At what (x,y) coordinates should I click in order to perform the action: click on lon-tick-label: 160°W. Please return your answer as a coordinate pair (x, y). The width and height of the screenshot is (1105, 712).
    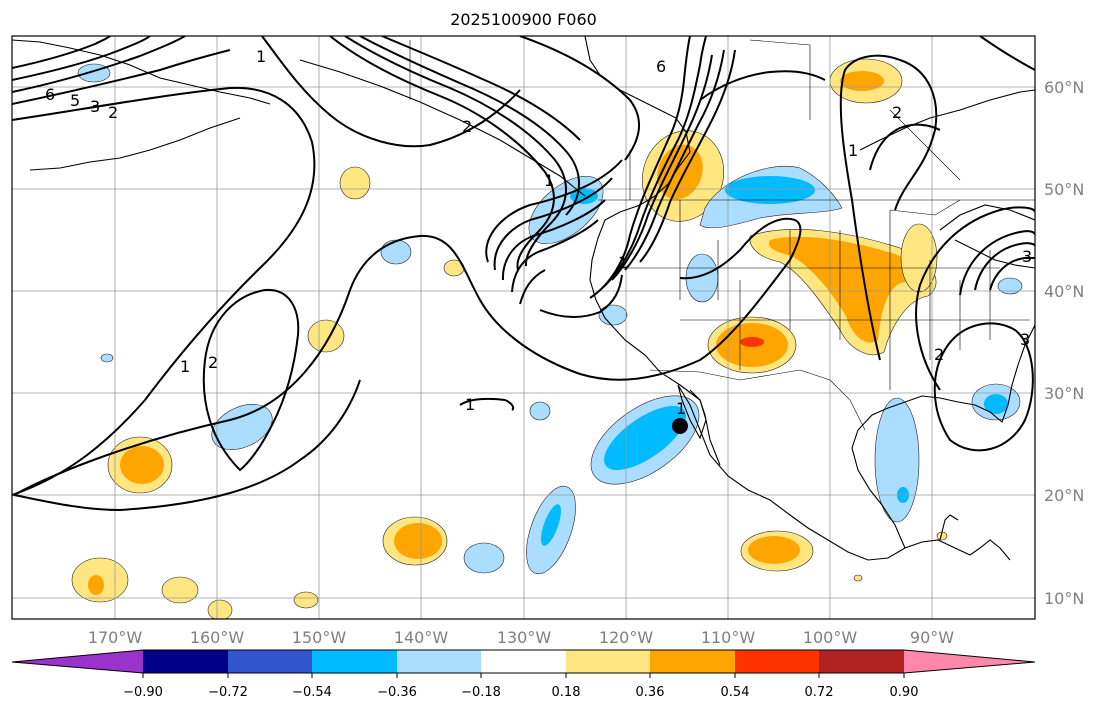
    Looking at the image, I should click on (217, 637).